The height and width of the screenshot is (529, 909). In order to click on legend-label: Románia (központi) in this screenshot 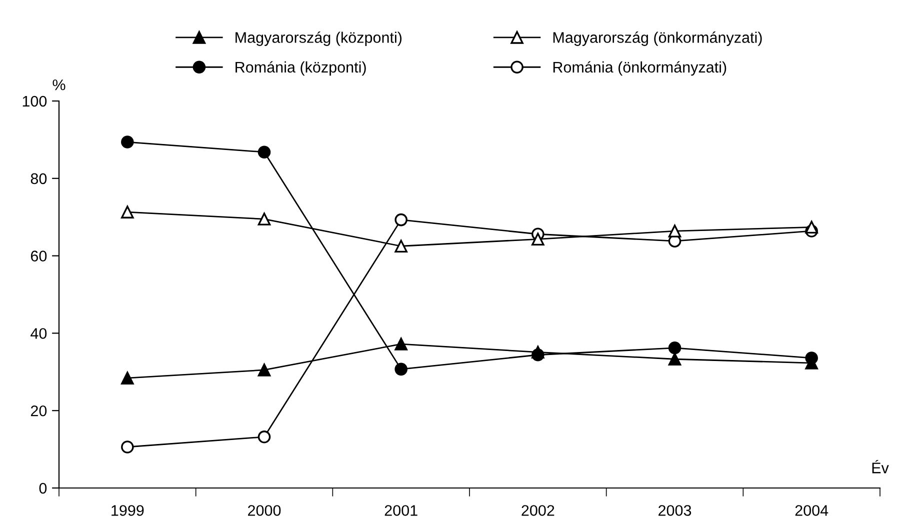, I will do `click(301, 68)`.